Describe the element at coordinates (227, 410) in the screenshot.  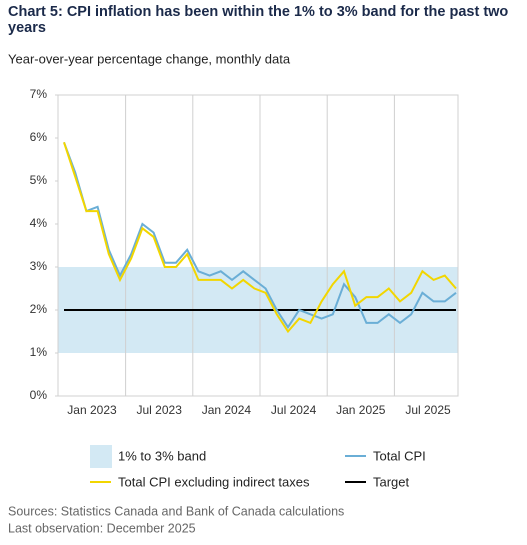
I see `x-tick-label: Jan 2024` at that location.